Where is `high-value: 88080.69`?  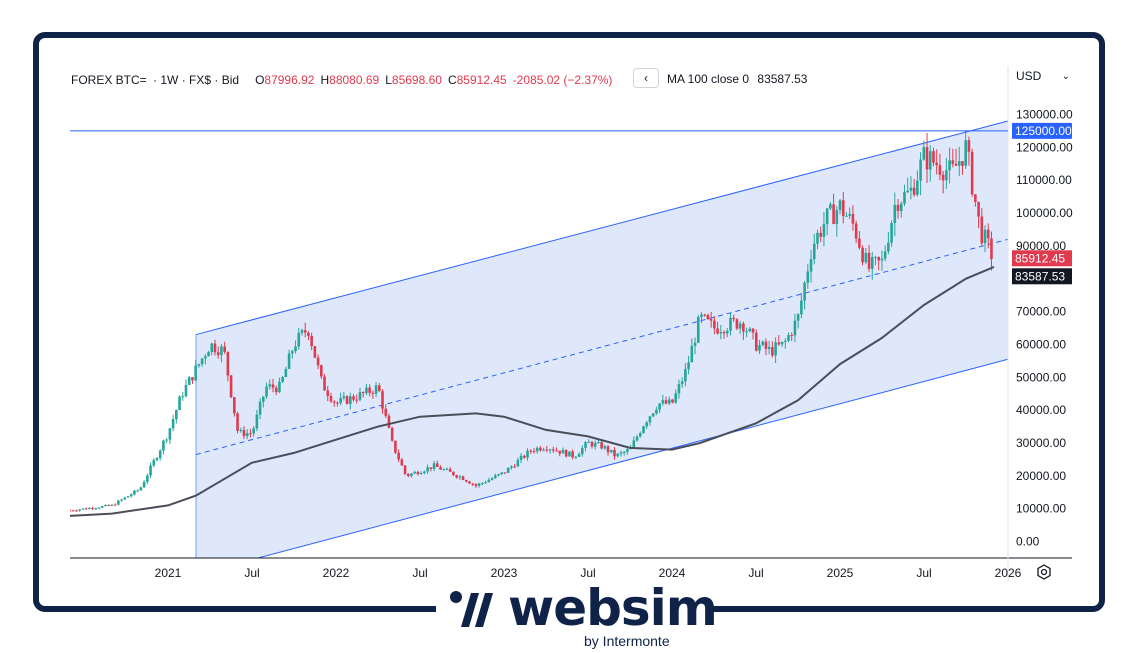
high-value: 88080.69 is located at coordinates (354, 80).